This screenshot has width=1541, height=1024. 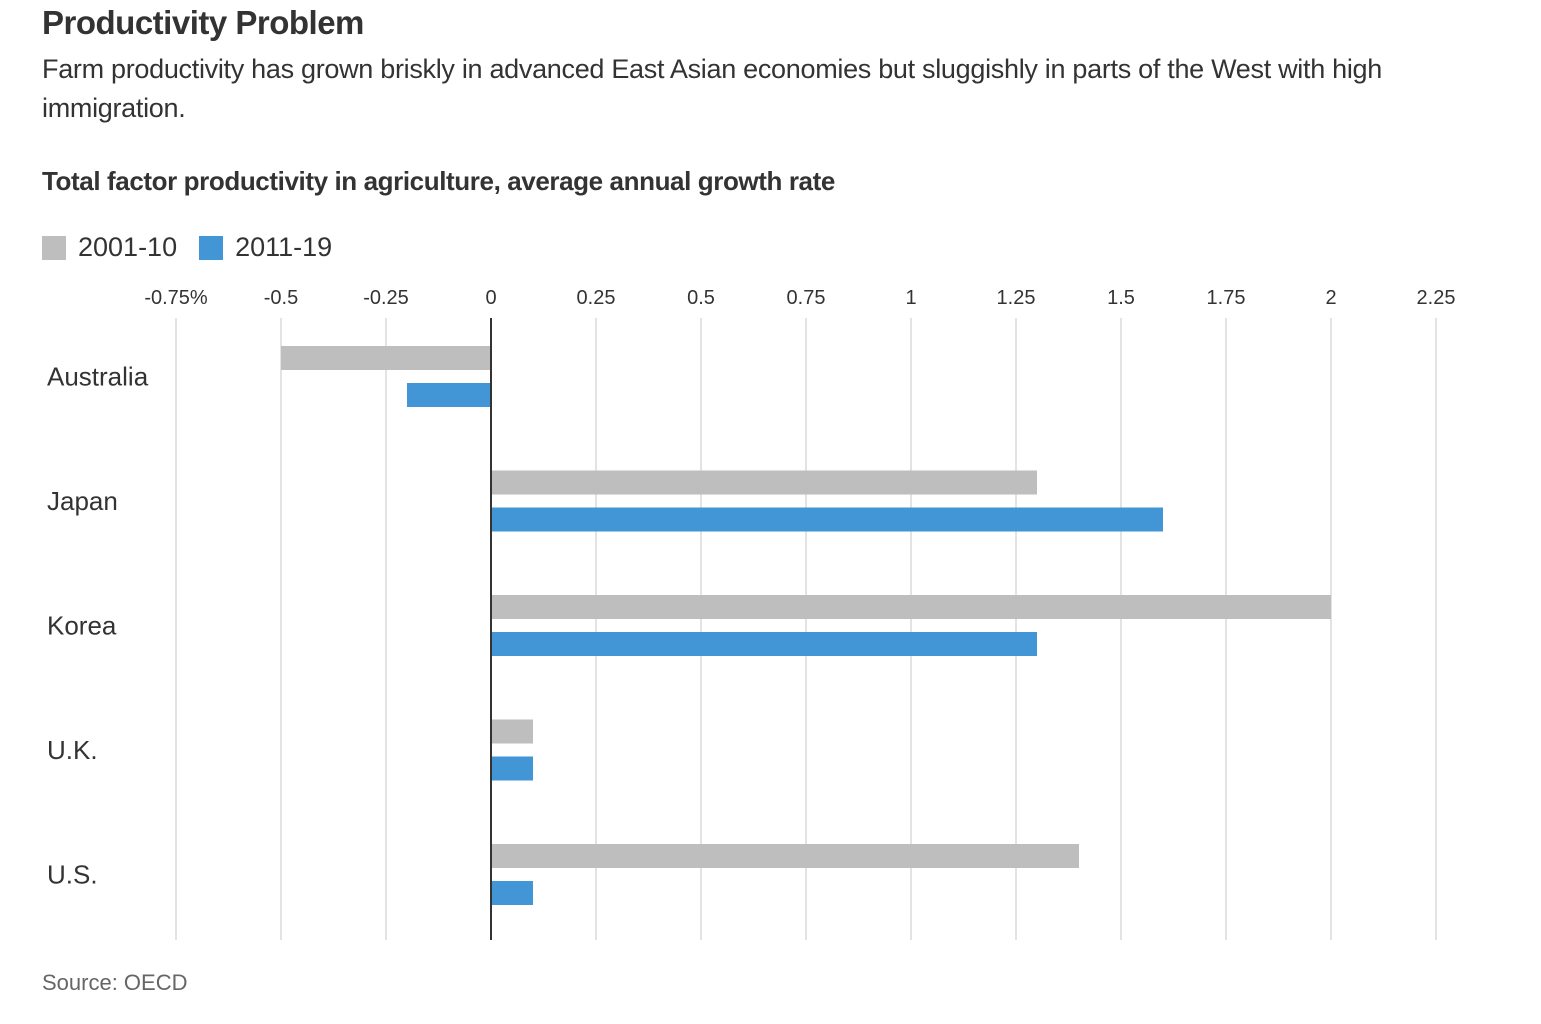 I want to click on category-label: Australia, so click(x=98, y=377).